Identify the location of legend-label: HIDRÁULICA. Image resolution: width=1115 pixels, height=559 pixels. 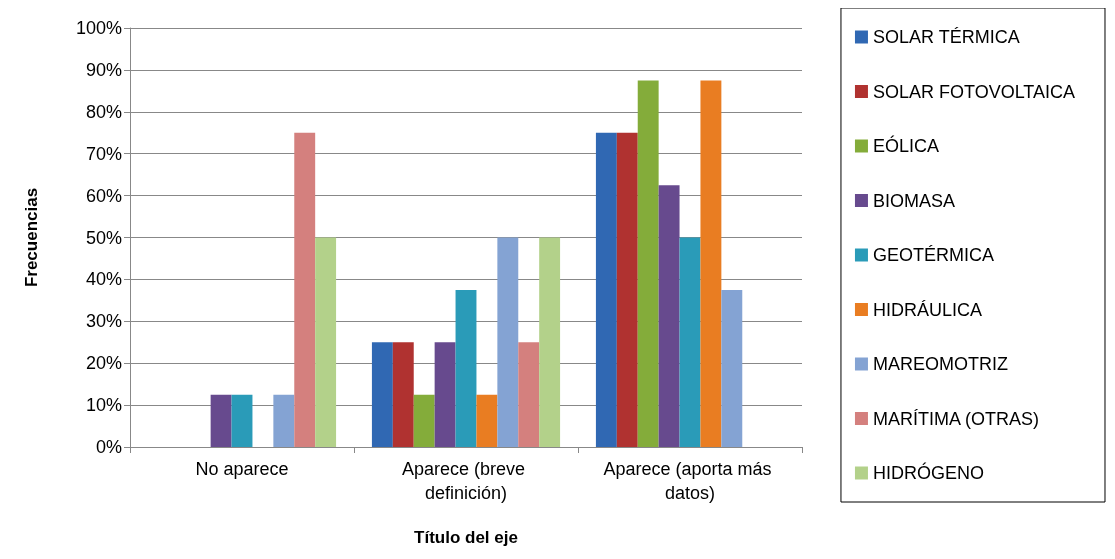
(927, 309).